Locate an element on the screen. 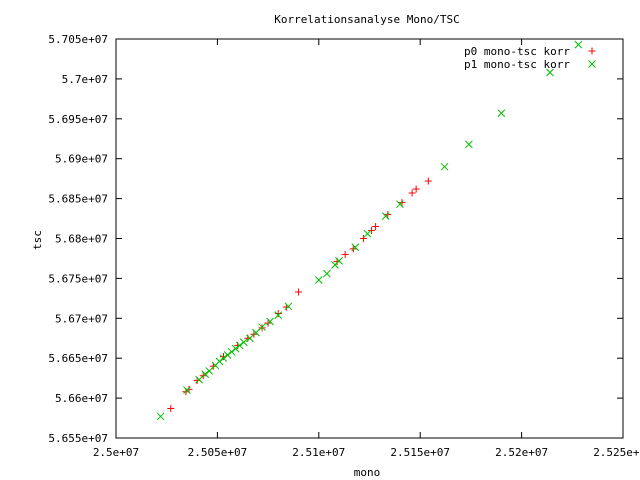 This screenshot has width=640, height=480. x-tick-label: 2.515e+07 is located at coordinates (420, 452).